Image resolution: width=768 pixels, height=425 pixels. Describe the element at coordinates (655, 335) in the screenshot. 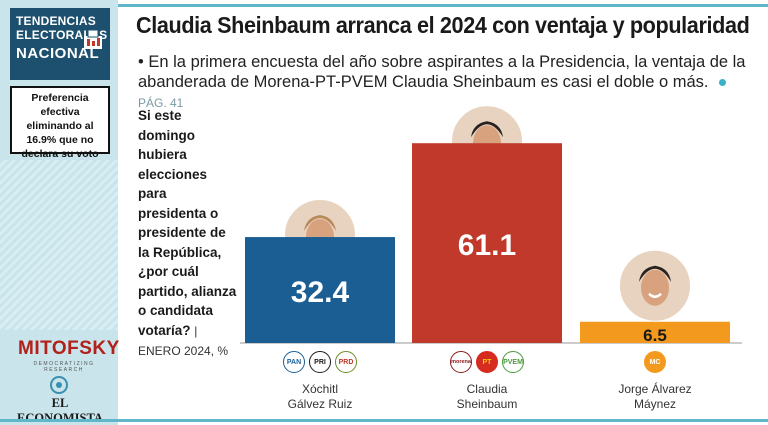

I see `bar-value-label-2: 6.5` at that location.